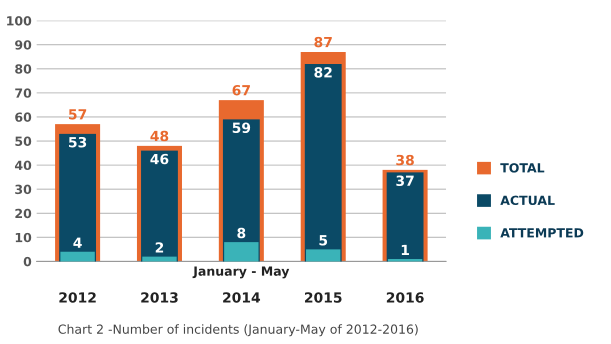 The width and height of the screenshot is (611, 344). Describe the element at coordinates (23, 165) in the screenshot. I see `y-tick-label: 40` at that location.